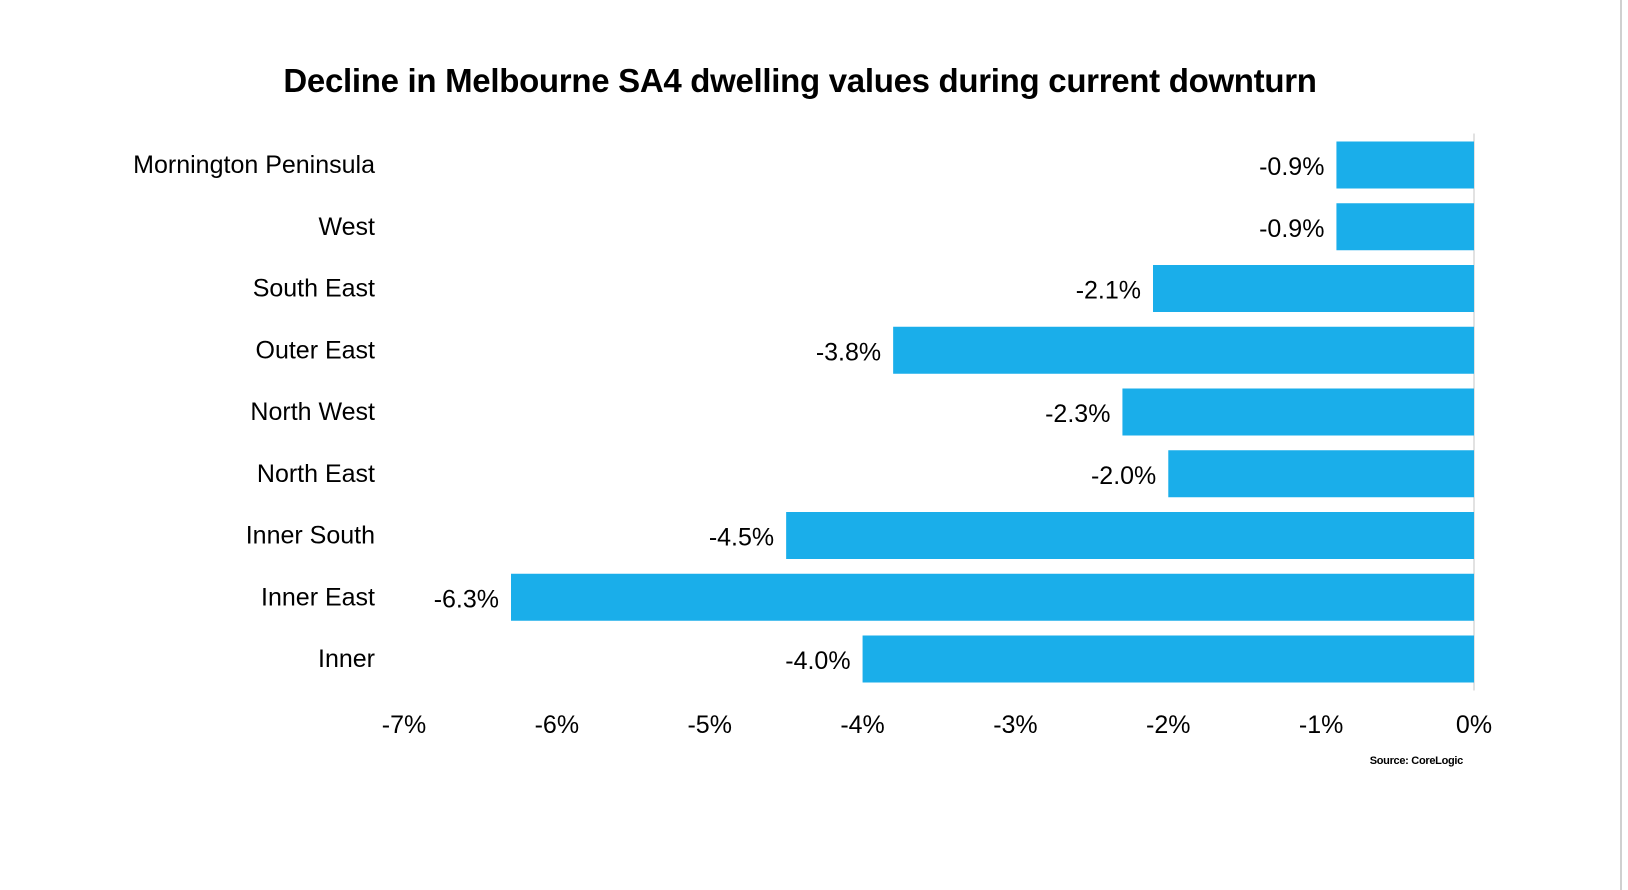 The height and width of the screenshot is (890, 1628). I want to click on page-edge-divider, so click(1621, 445).